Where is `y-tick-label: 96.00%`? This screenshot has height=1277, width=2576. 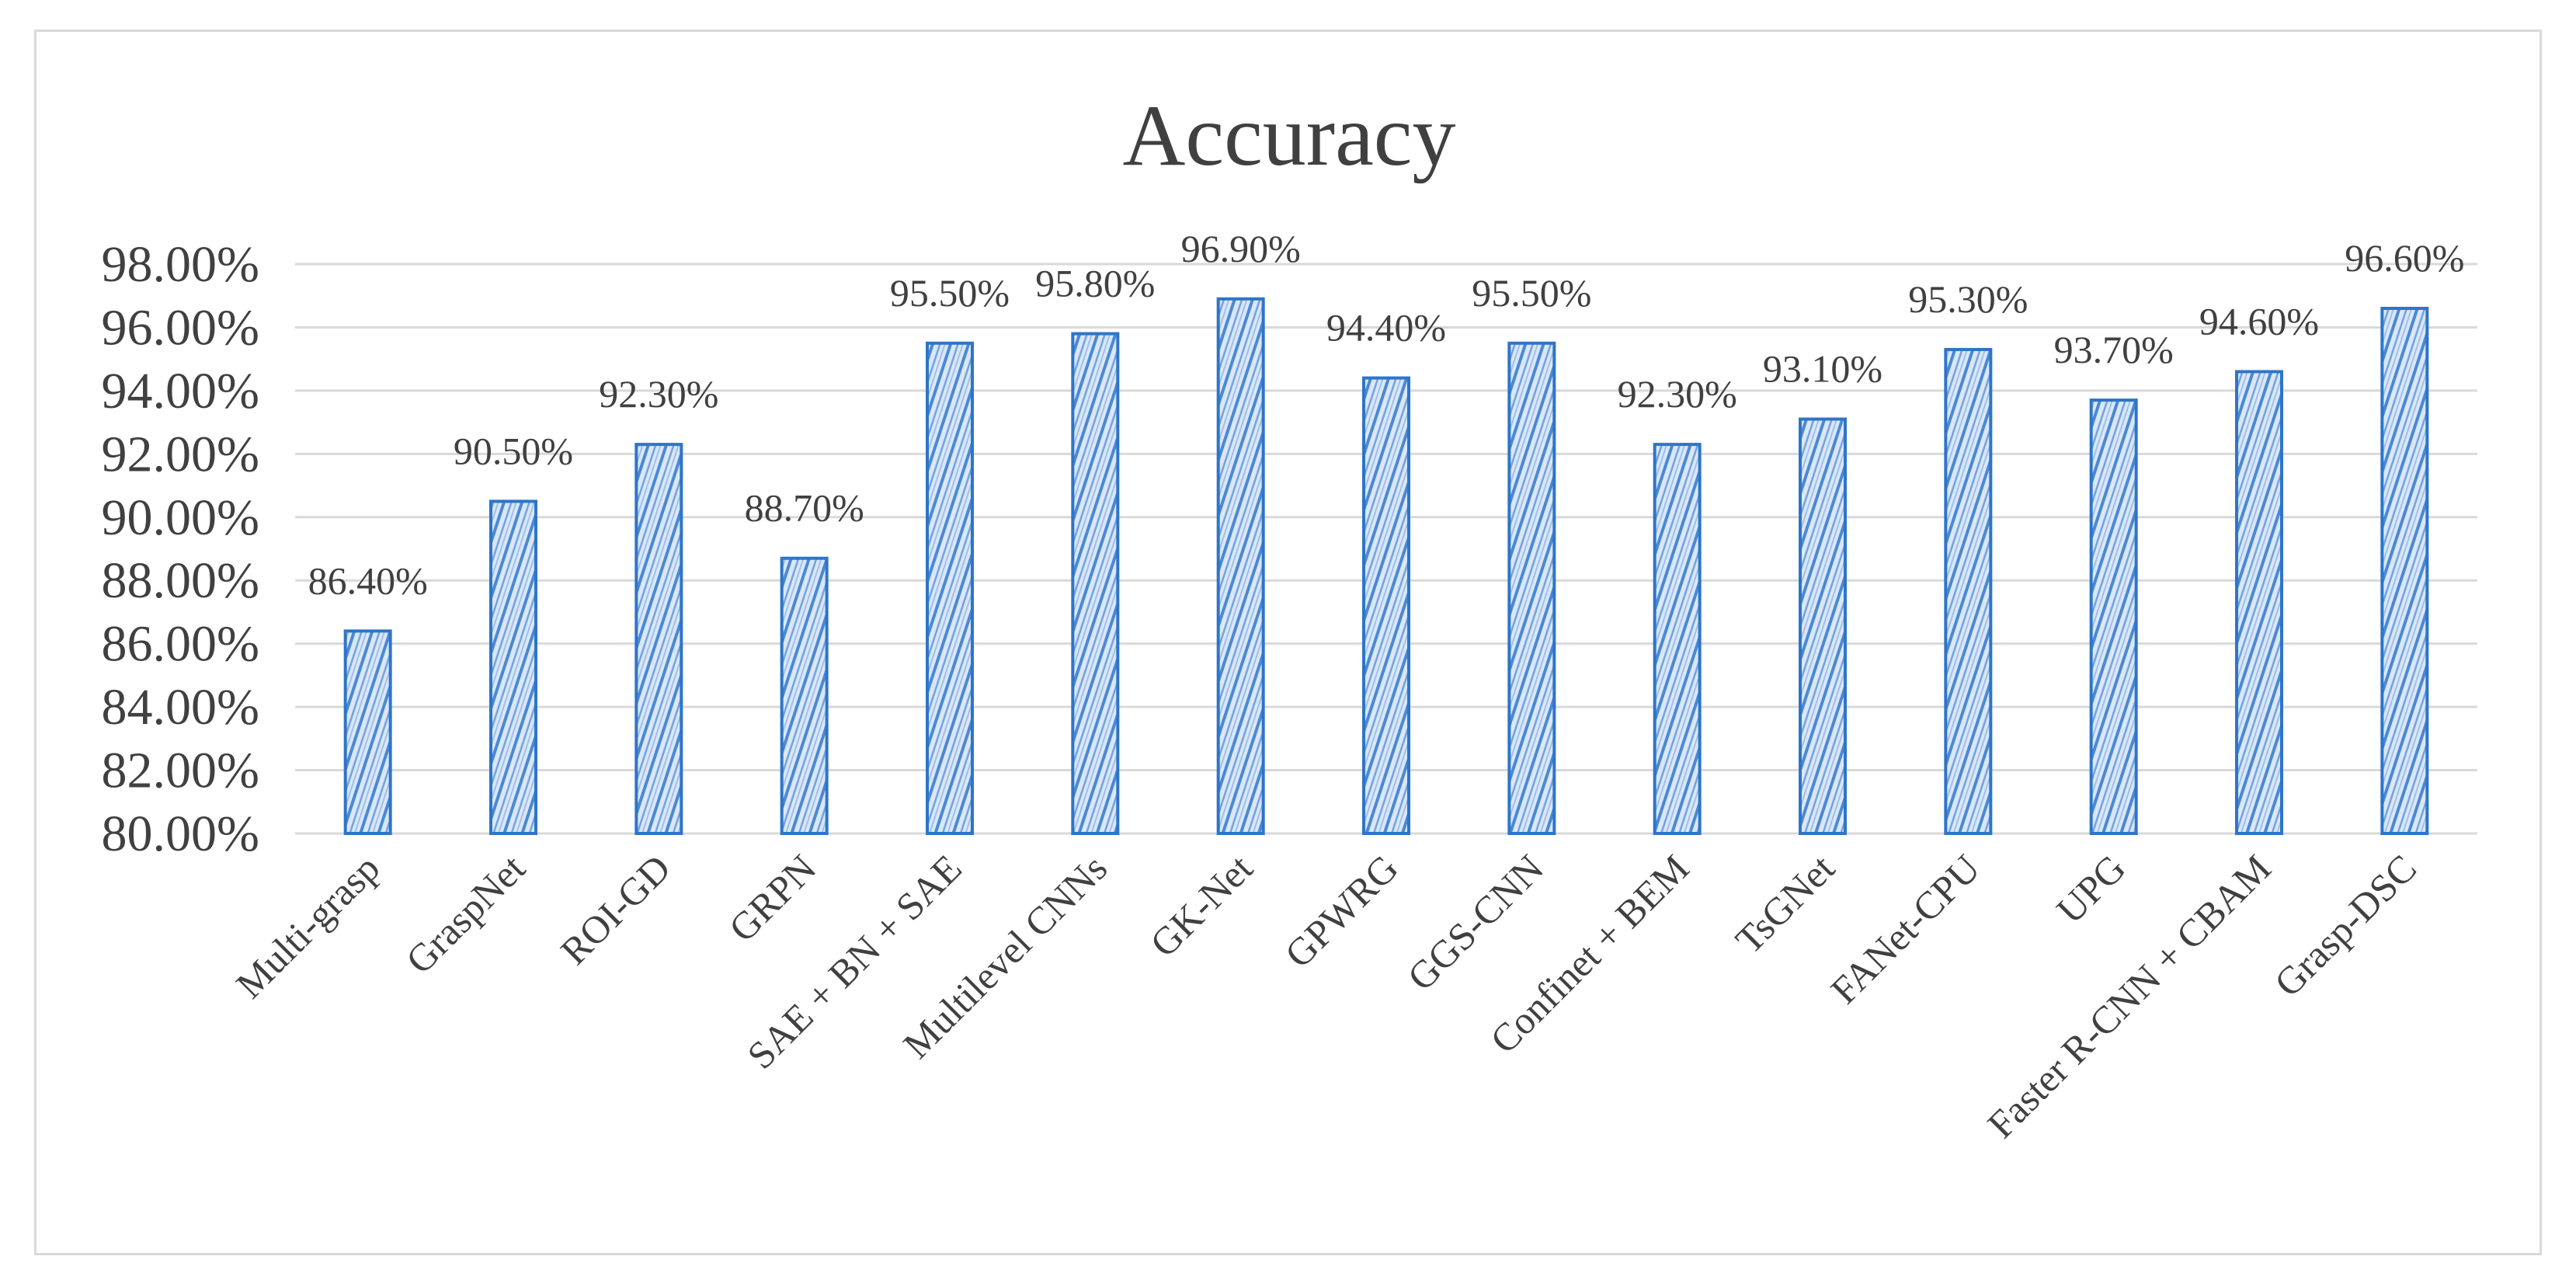 y-tick-label: 96.00% is located at coordinates (180, 327).